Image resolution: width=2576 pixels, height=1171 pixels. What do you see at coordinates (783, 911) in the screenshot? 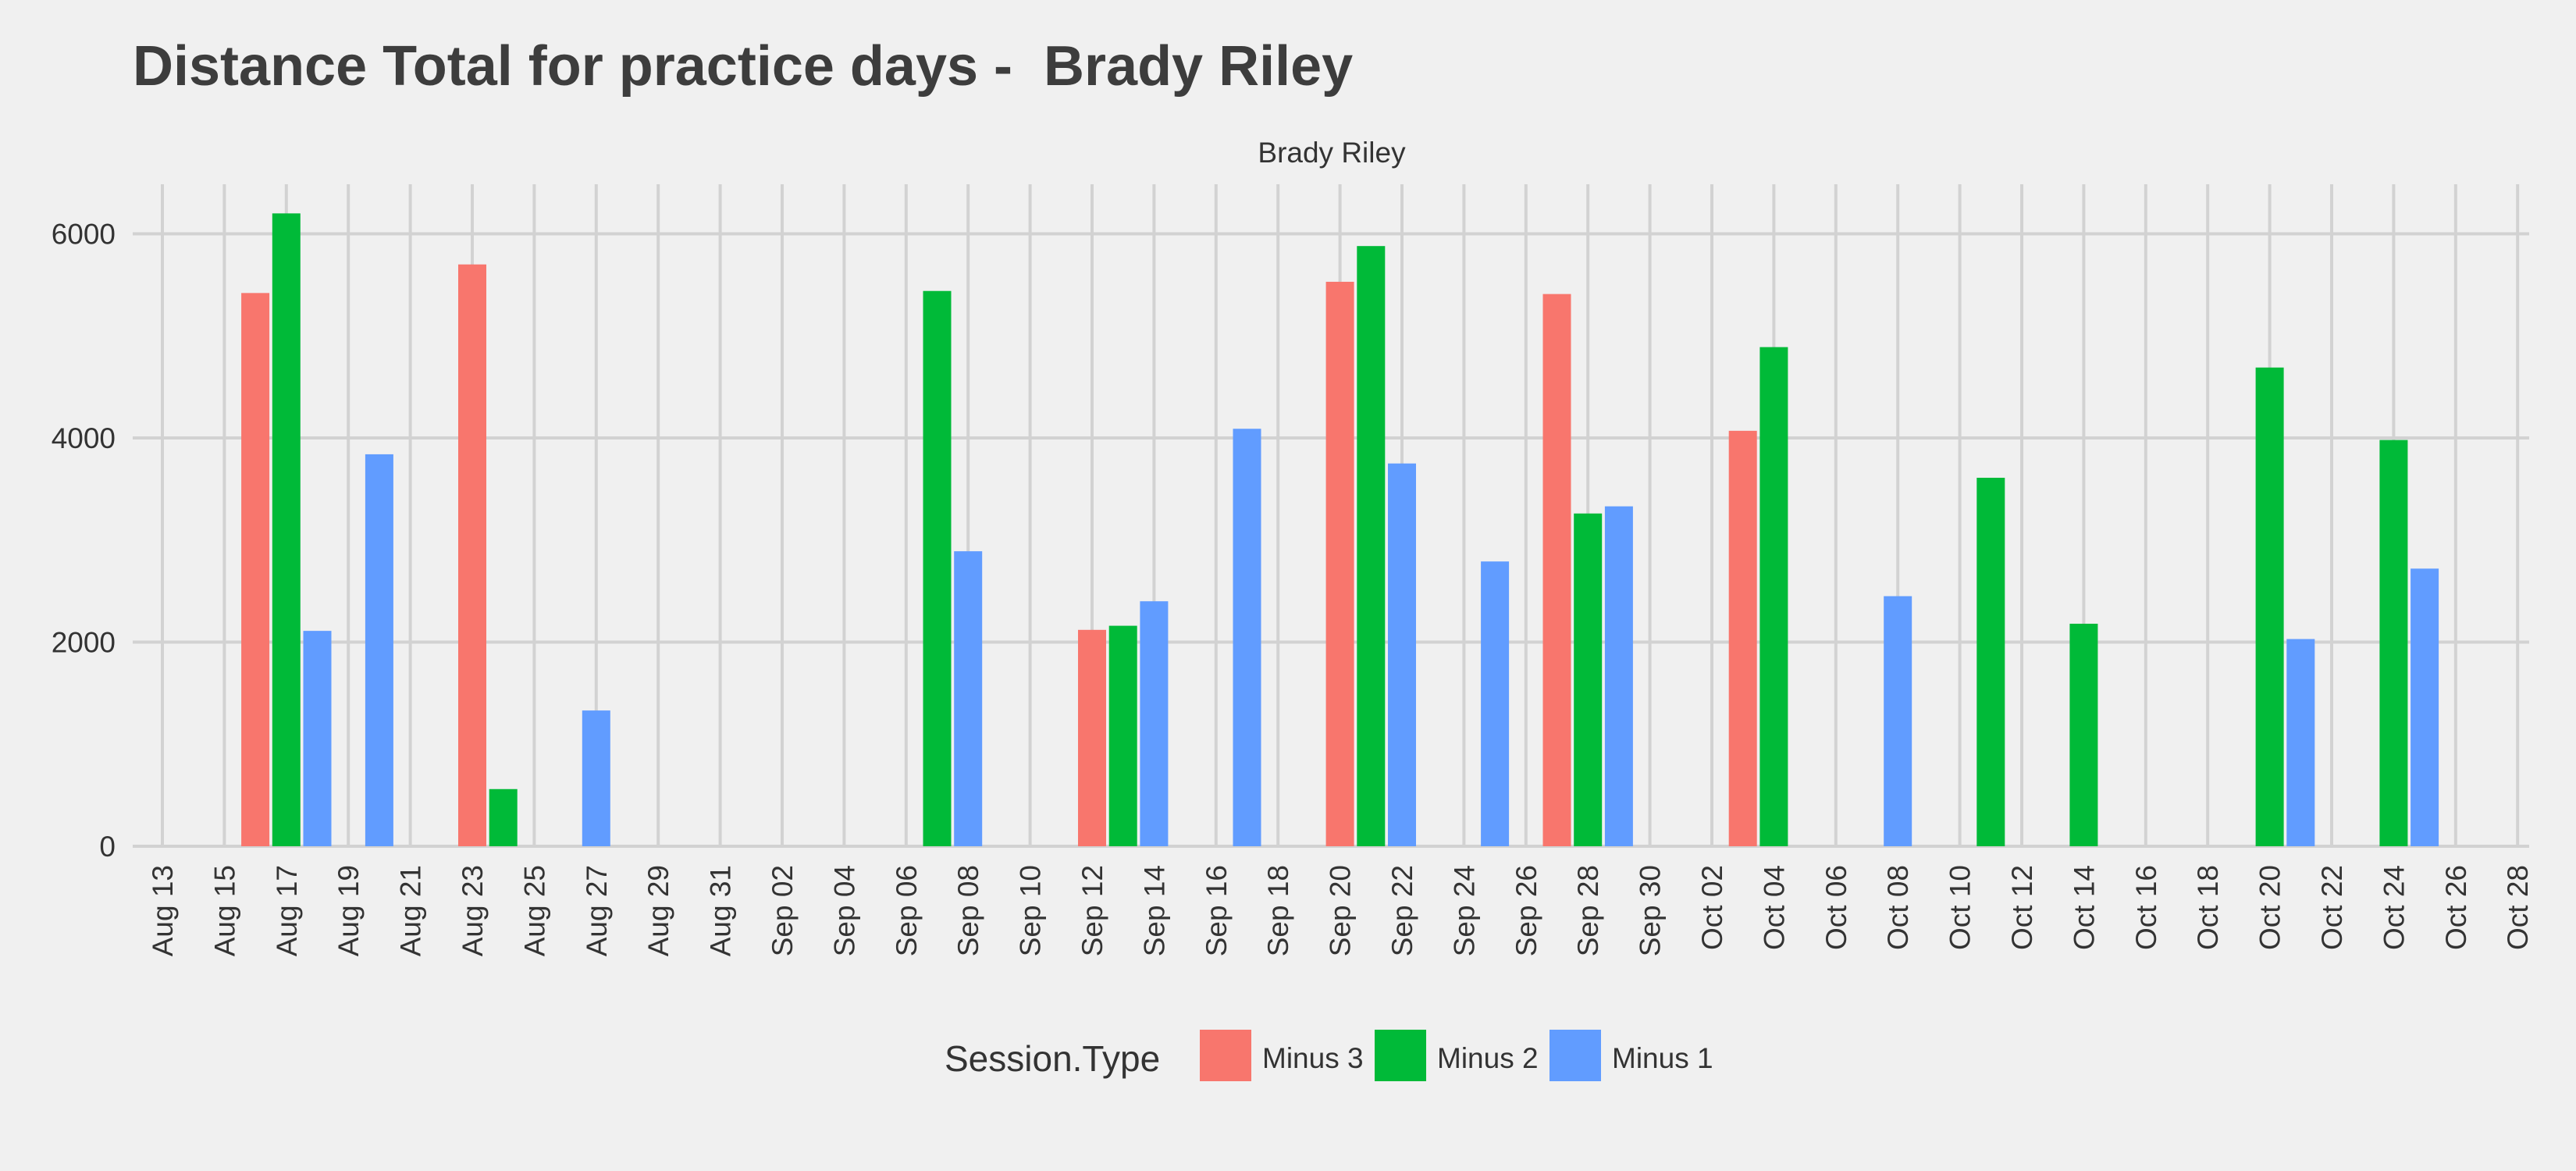
I see `x-tick-label: Sep 02` at bounding box center [783, 911].